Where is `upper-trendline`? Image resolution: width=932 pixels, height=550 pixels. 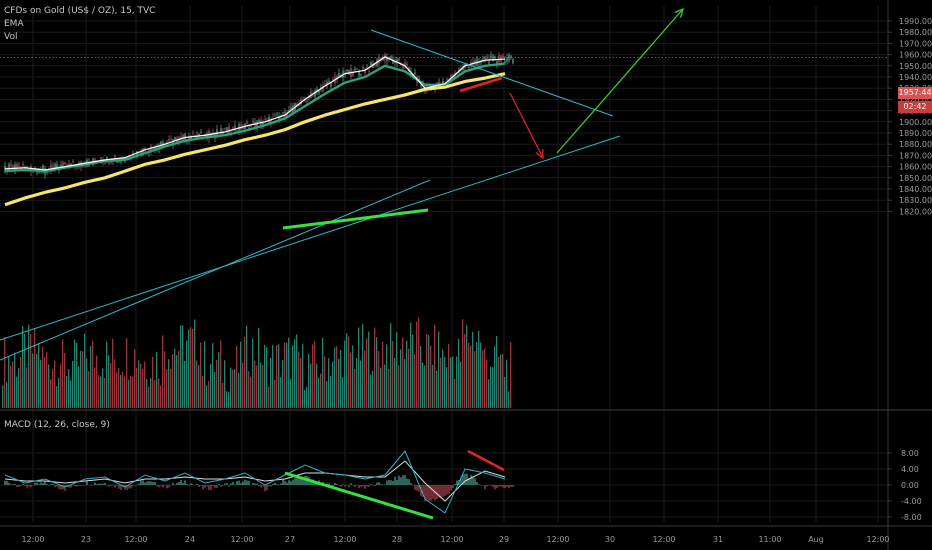 upper-trendline is located at coordinates (492, 73).